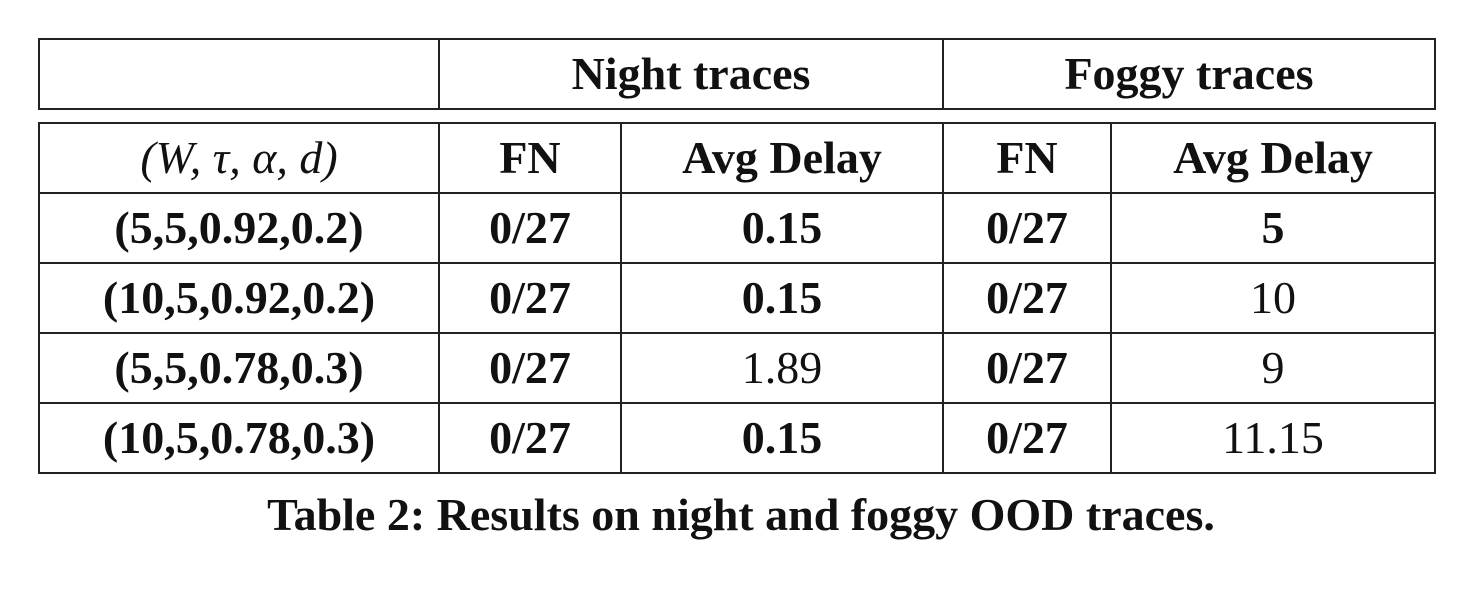  Describe the element at coordinates (1027, 158) in the screenshot. I see `column-header-foggy-fn: FN` at that location.